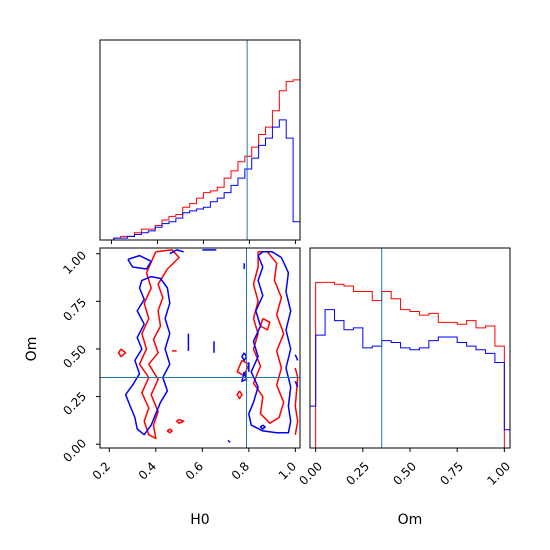  I want to click on joint-tick-marks, so click(196, 352).